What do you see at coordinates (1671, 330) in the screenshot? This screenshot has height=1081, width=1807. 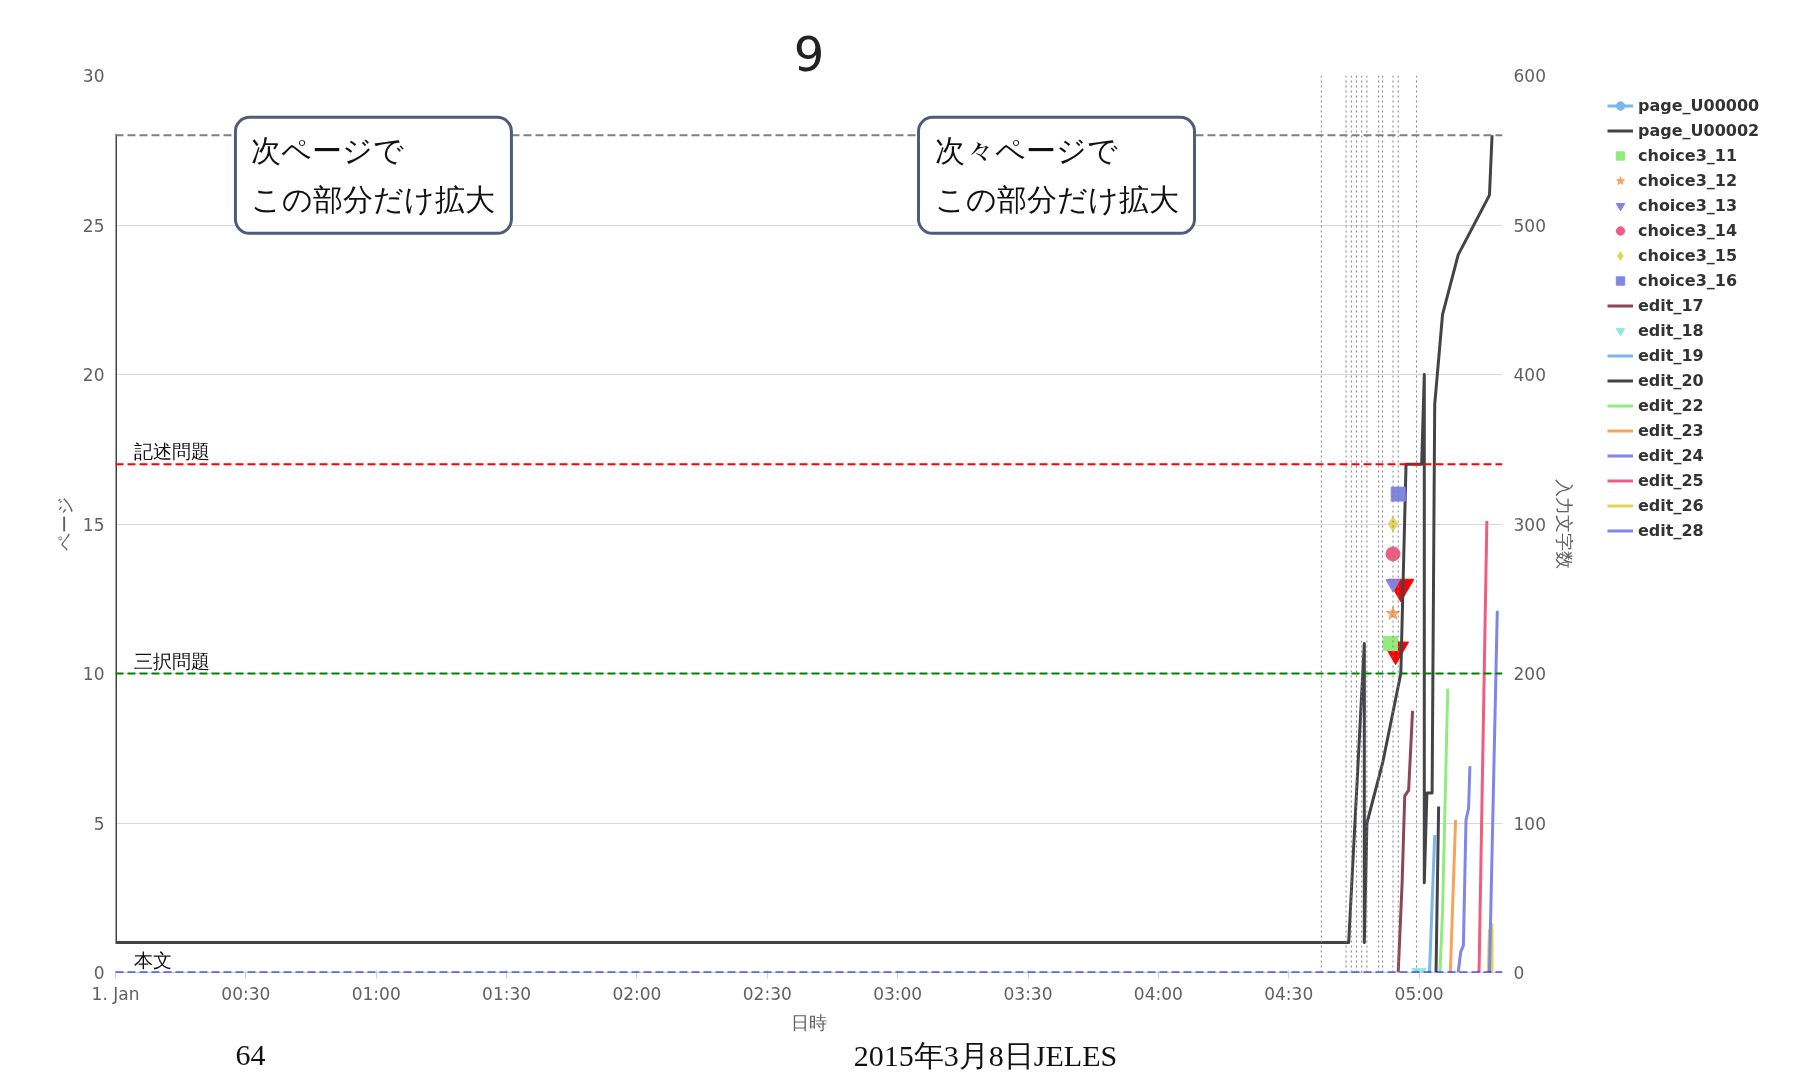 I see `legend-label: edit_18` at bounding box center [1671, 330].